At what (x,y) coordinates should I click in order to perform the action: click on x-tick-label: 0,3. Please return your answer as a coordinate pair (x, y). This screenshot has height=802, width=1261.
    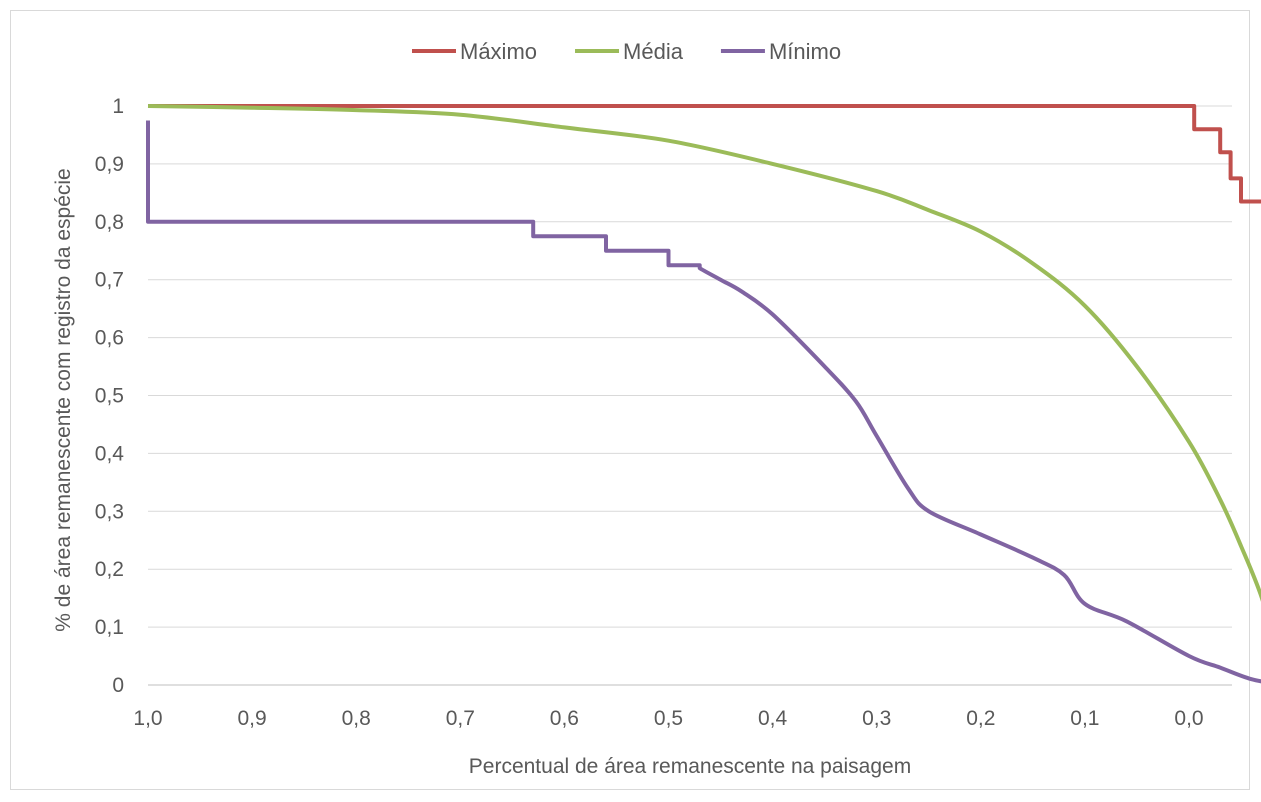
    Looking at the image, I should click on (876, 718).